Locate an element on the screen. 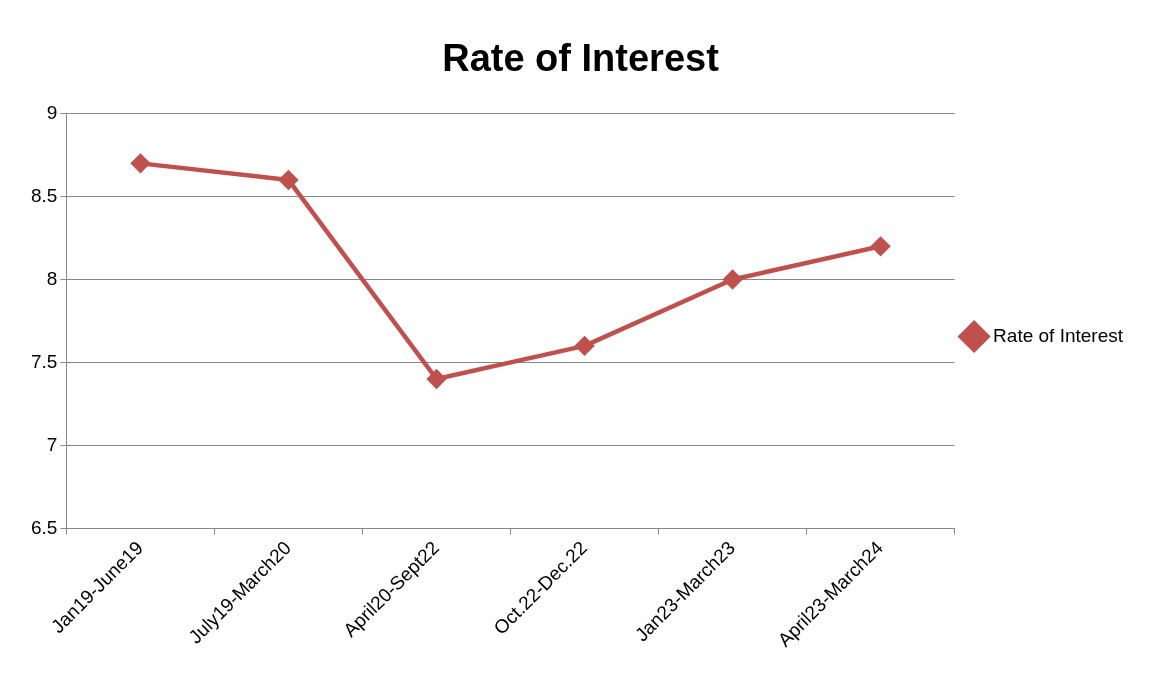  chart-title: Rate of Interest is located at coordinates (581, 58).